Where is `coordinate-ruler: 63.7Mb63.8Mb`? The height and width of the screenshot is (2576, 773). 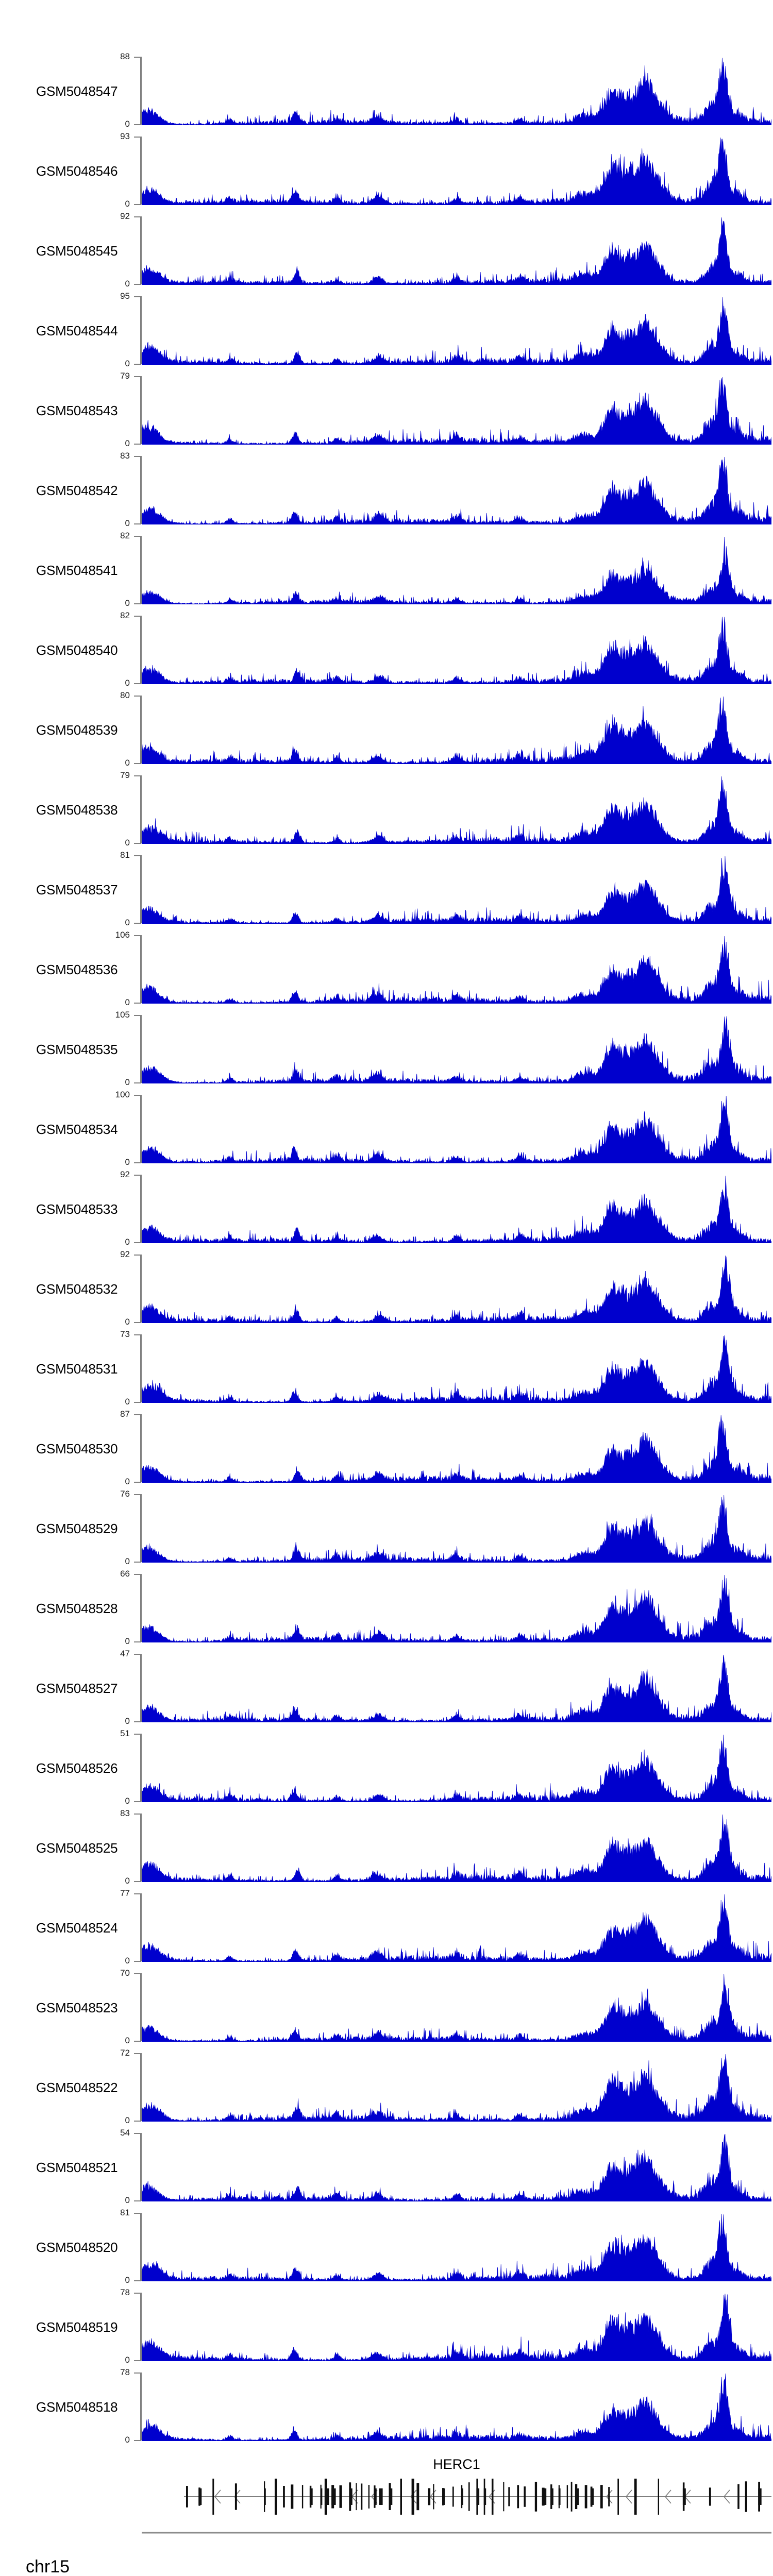 coordinate-ruler: 63.7Mb63.8Mb is located at coordinates (456, 2552).